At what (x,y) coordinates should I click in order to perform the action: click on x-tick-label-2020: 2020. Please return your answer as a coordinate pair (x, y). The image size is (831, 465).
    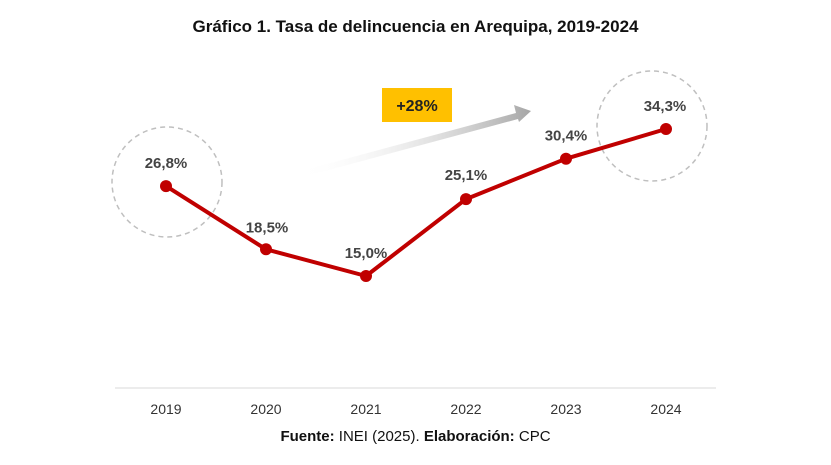
    Looking at the image, I should click on (265, 409).